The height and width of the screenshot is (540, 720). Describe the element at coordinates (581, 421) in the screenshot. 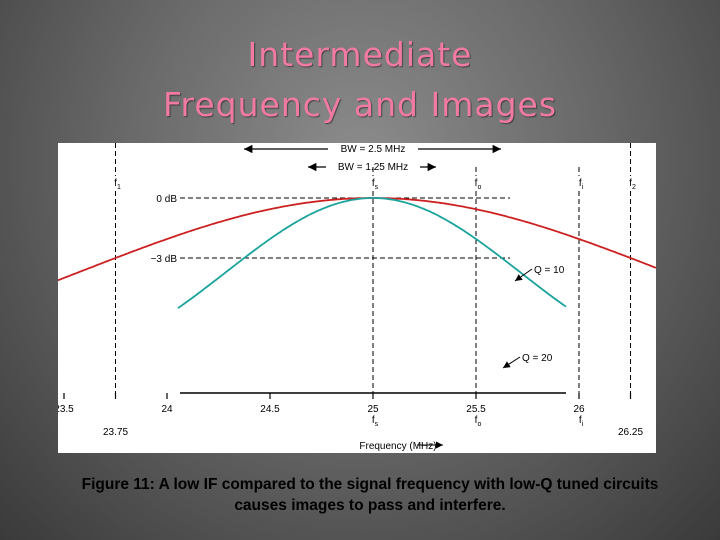

I see `bottom-marker-label-fi: fi` at that location.